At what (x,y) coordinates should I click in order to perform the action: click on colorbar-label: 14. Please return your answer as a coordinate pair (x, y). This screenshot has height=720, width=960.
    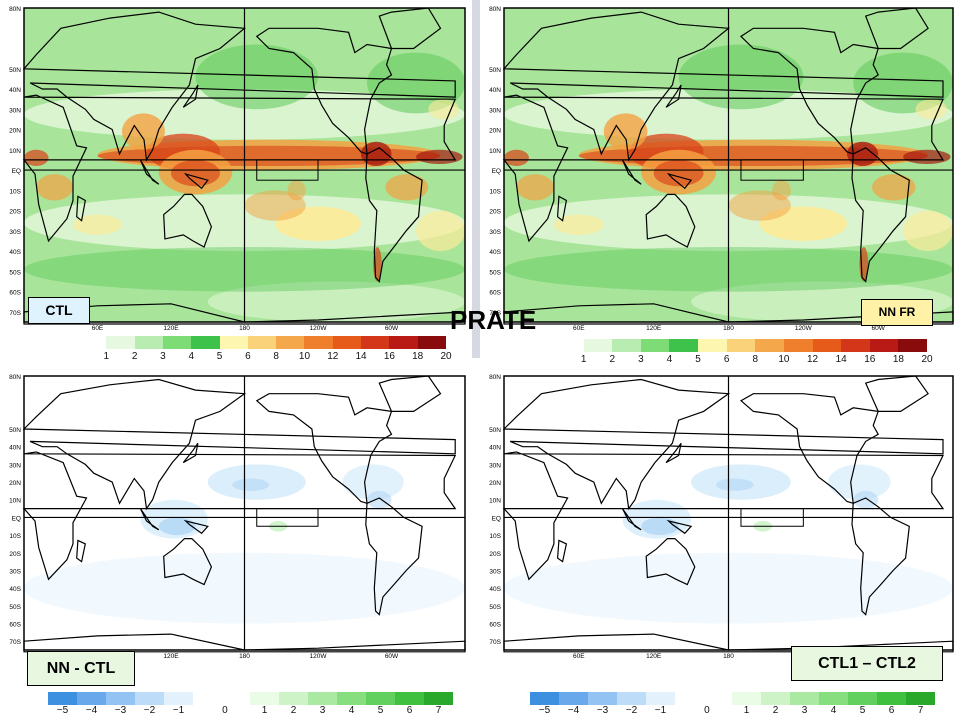
    Looking at the image, I should click on (361, 356).